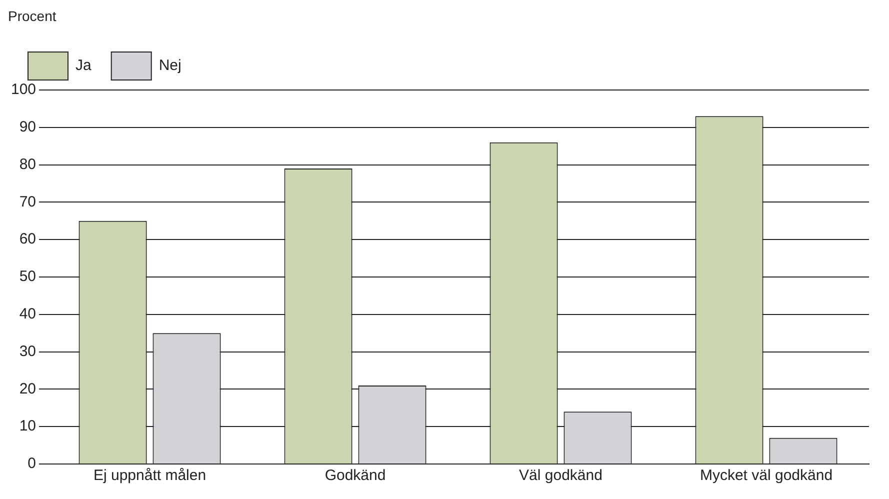 Image resolution: width=889 pixels, height=499 pixels. Describe the element at coordinates (27, 351) in the screenshot. I see `y-tick-label: 30` at that location.